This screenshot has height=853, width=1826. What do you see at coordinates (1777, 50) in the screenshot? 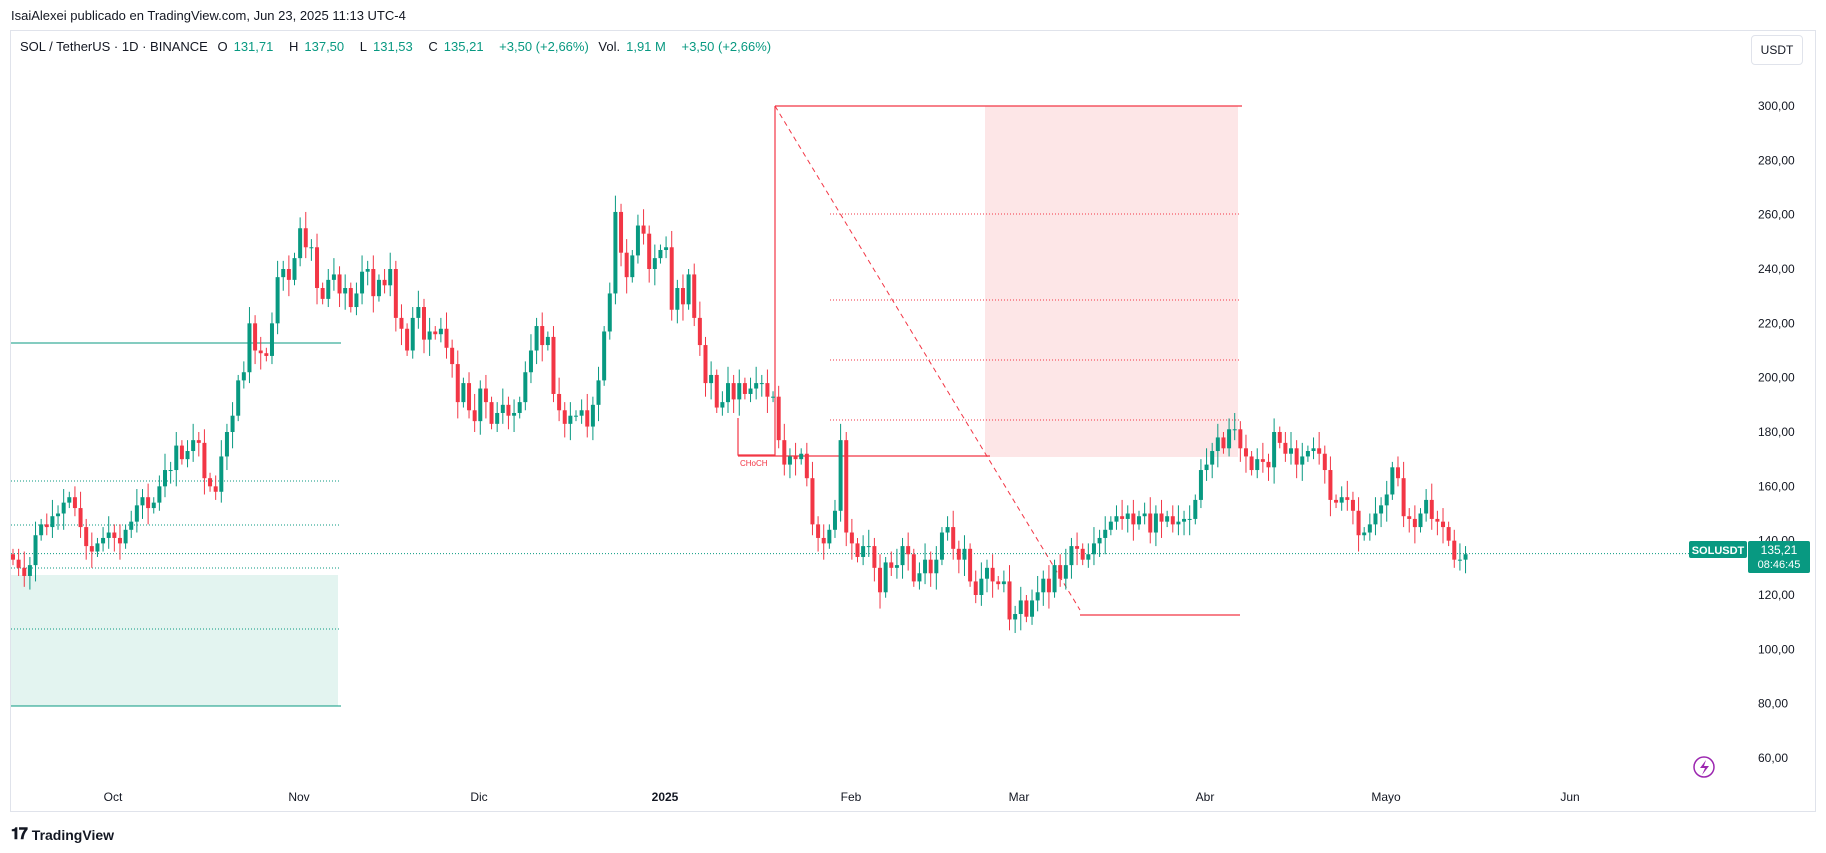
I see `currency-button: USDT` at bounding box center [1777, 50].